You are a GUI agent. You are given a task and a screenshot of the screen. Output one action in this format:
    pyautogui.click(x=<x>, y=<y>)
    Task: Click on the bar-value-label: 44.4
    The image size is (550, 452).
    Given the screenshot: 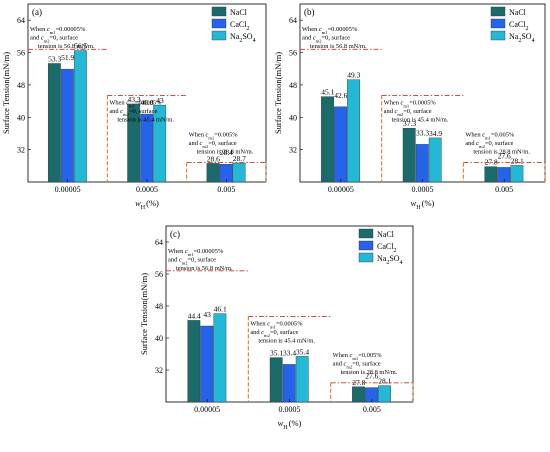 What is the action you would take?
    pyautogui.click(x=194, y=315)
    